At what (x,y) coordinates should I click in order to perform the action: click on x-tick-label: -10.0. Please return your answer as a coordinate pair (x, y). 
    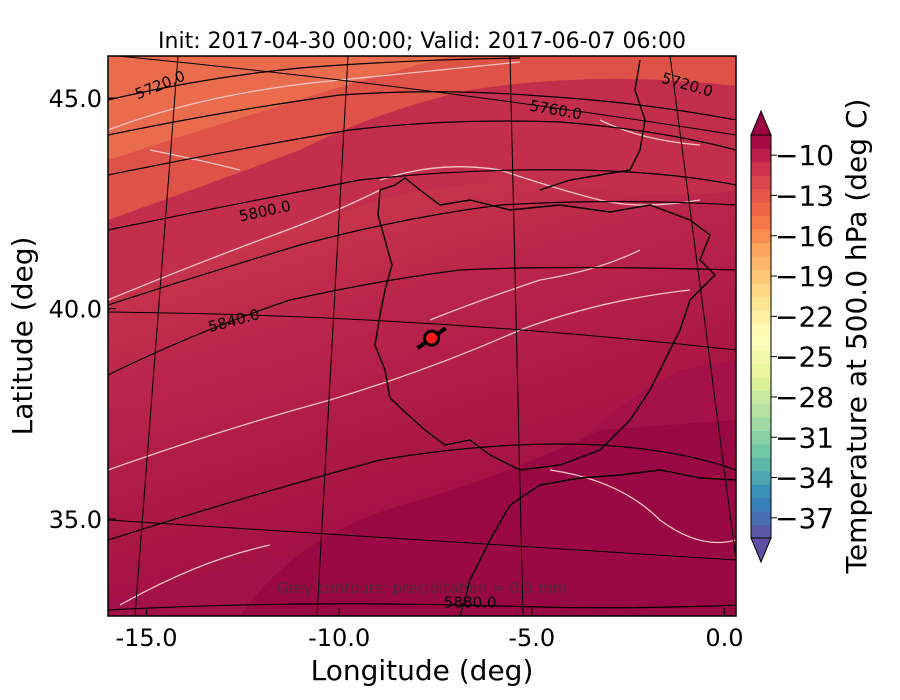
    Looking at the image, I should click on (339, 638).